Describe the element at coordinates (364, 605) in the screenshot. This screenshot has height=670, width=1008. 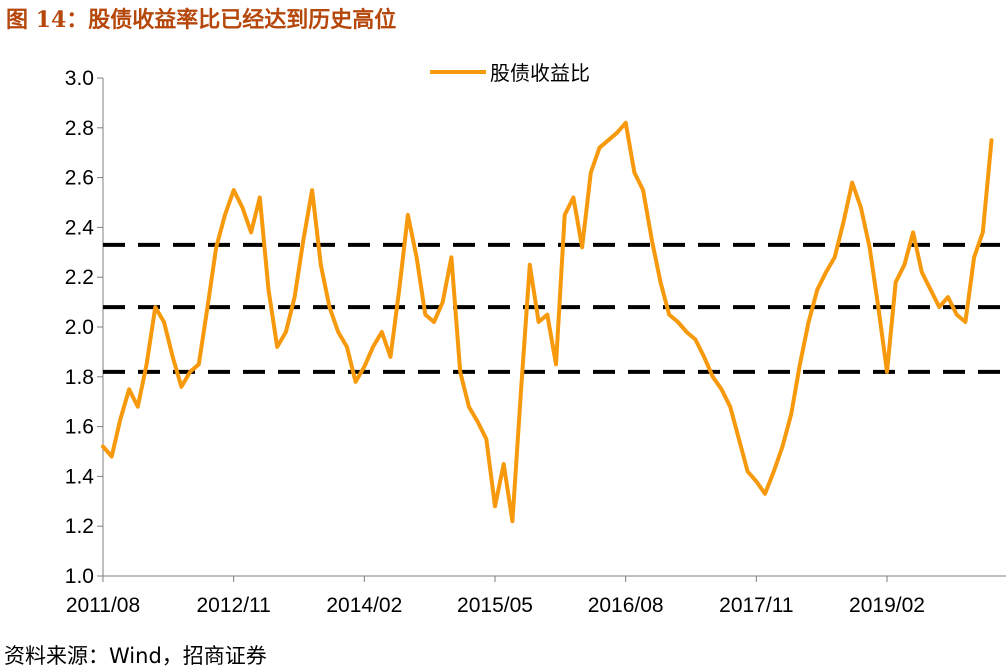
I see `x-tick-label: 2014/02` at that location.